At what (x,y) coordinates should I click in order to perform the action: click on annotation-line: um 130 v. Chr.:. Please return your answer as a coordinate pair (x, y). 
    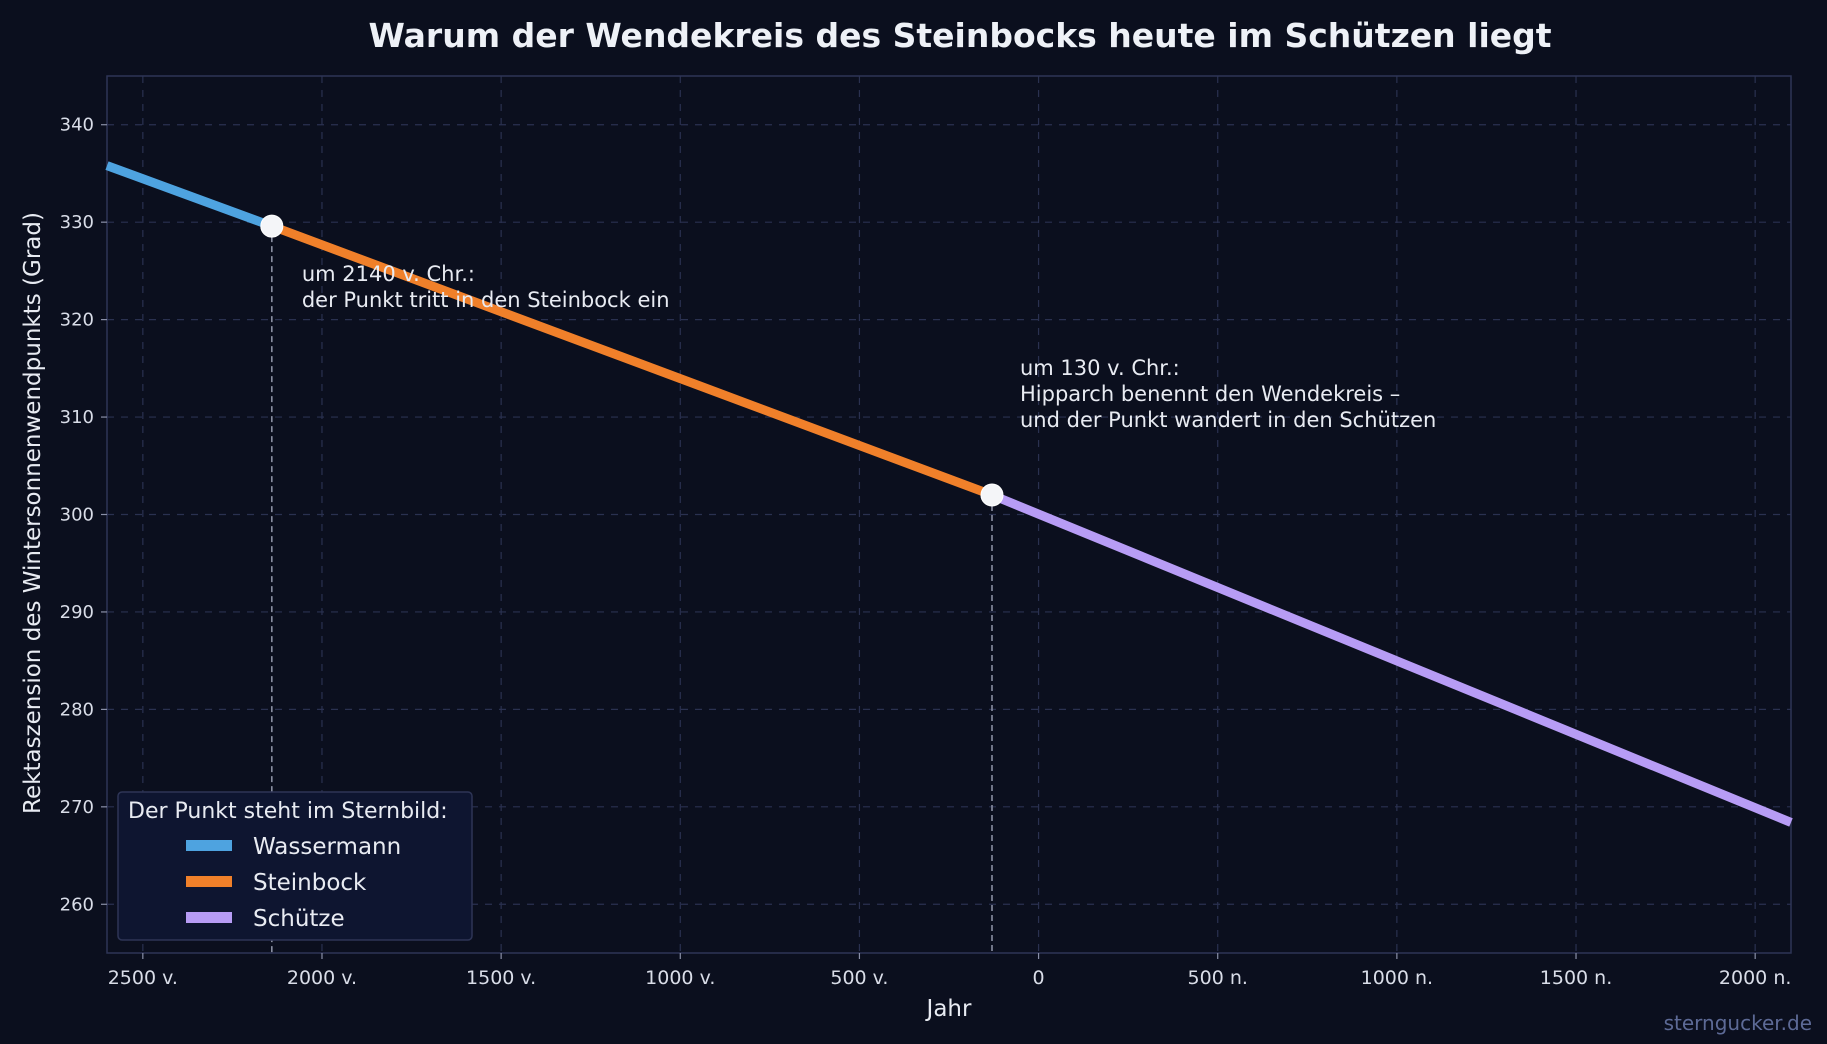
    Looking at the image, I should click on (1100, 368).